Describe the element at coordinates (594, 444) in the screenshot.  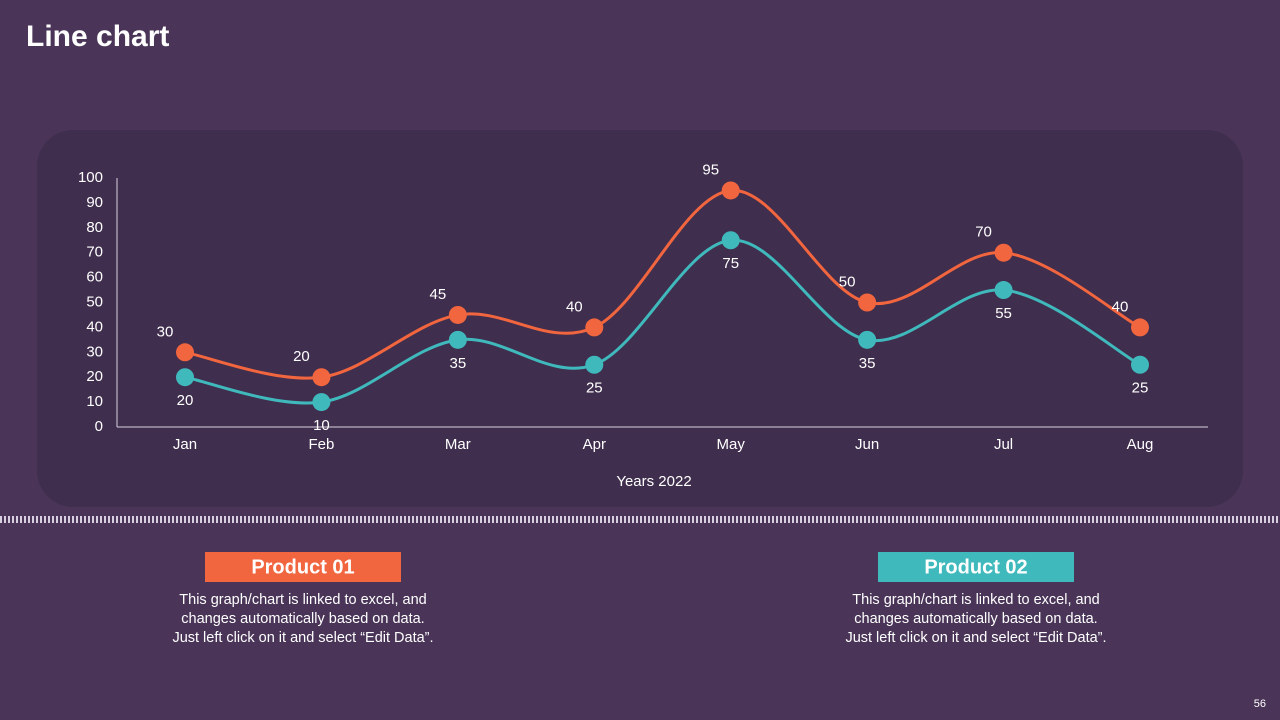
I see `x-tick-label: Apr` at that location.